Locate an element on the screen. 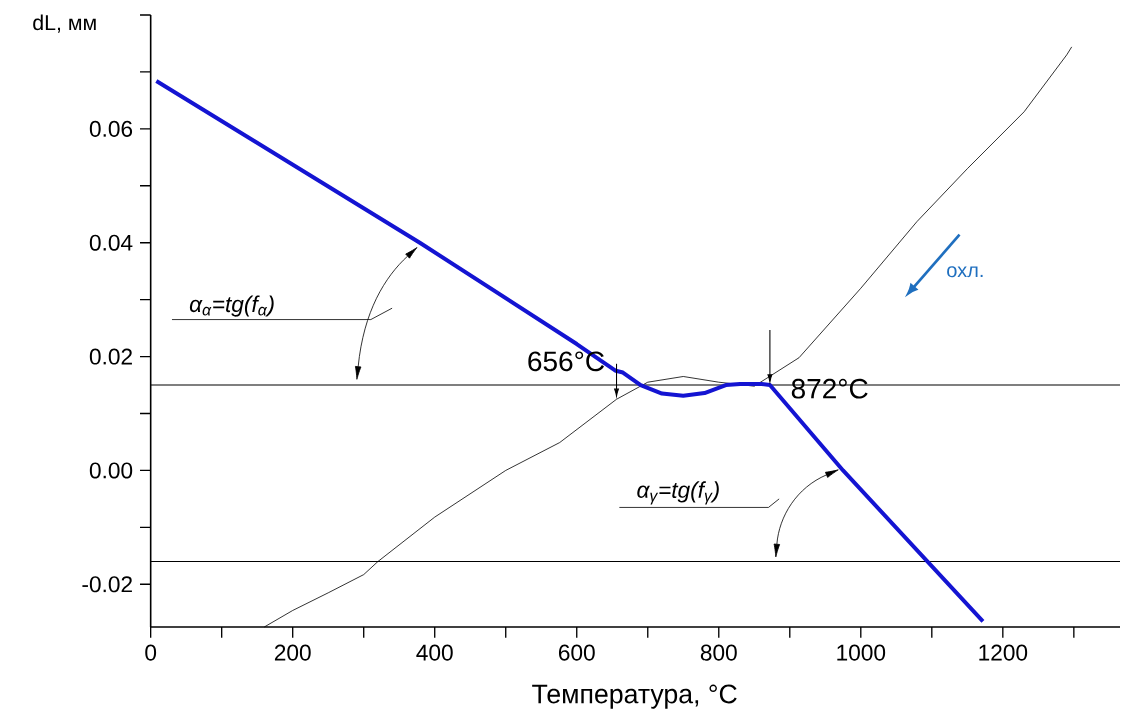 The height and width of the screenshot is (717, 1122). x-tick-label: 0 is located at coordinates (151, 652).